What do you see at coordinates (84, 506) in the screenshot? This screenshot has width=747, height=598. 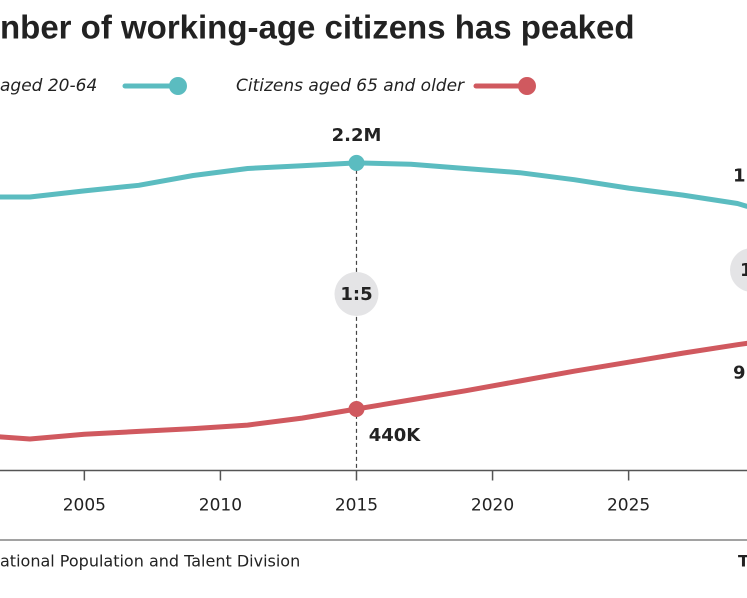 I see `x-tick-label: 2005` at bounding box center [84, 506].